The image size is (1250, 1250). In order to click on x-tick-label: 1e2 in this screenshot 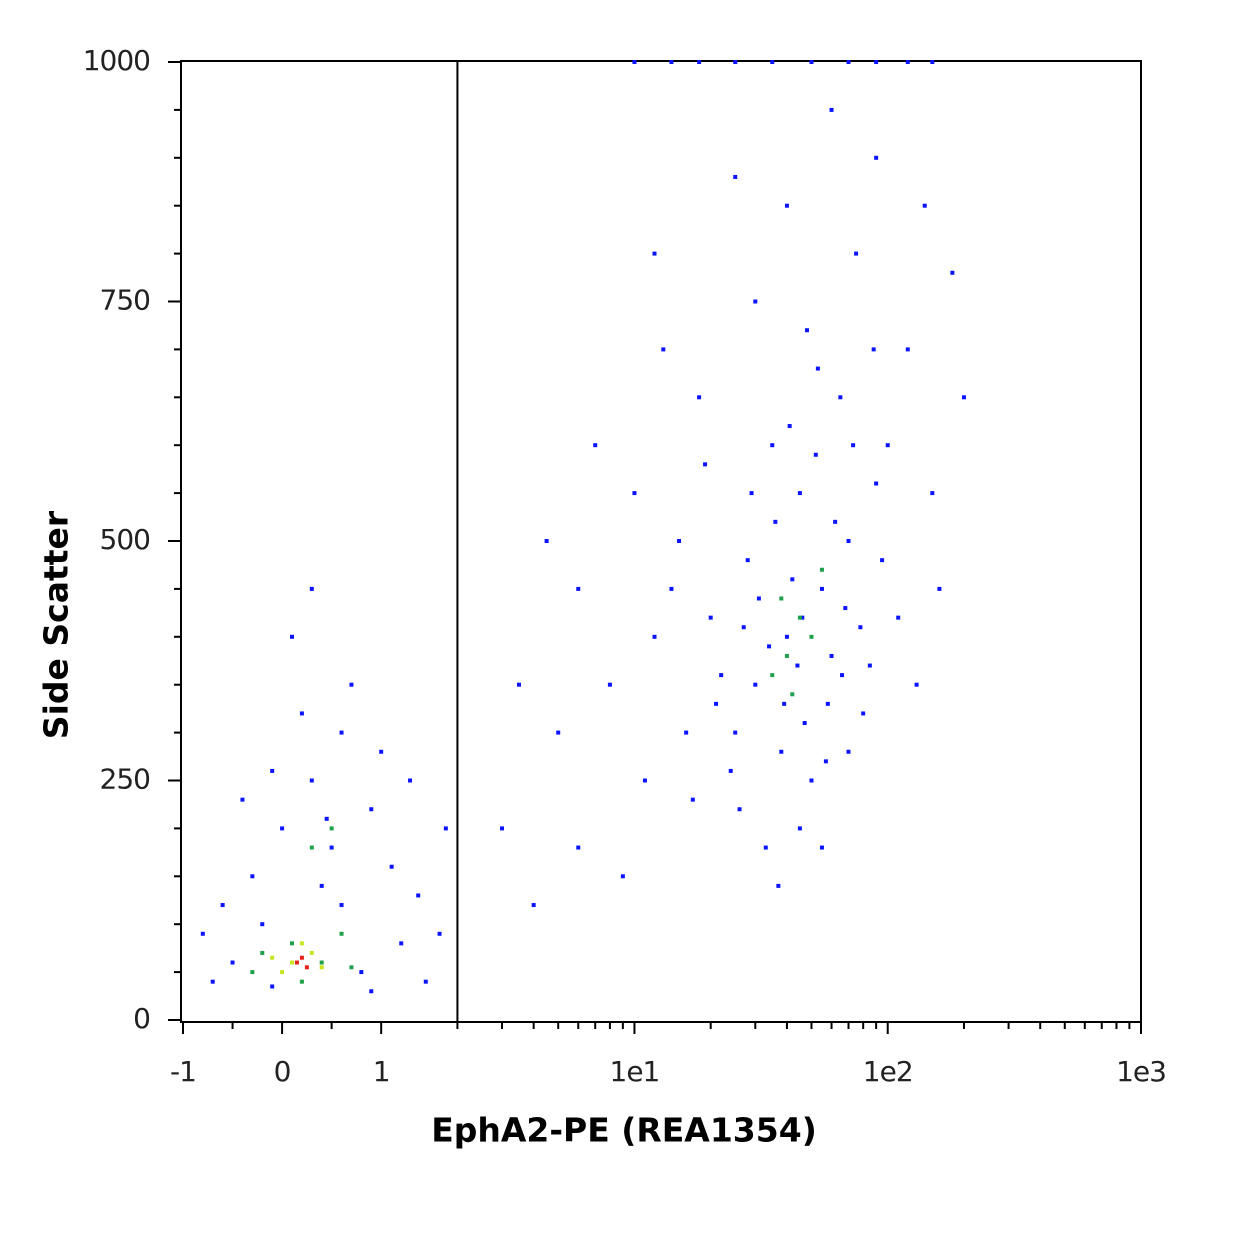, I will do `click(888, 1071)`.